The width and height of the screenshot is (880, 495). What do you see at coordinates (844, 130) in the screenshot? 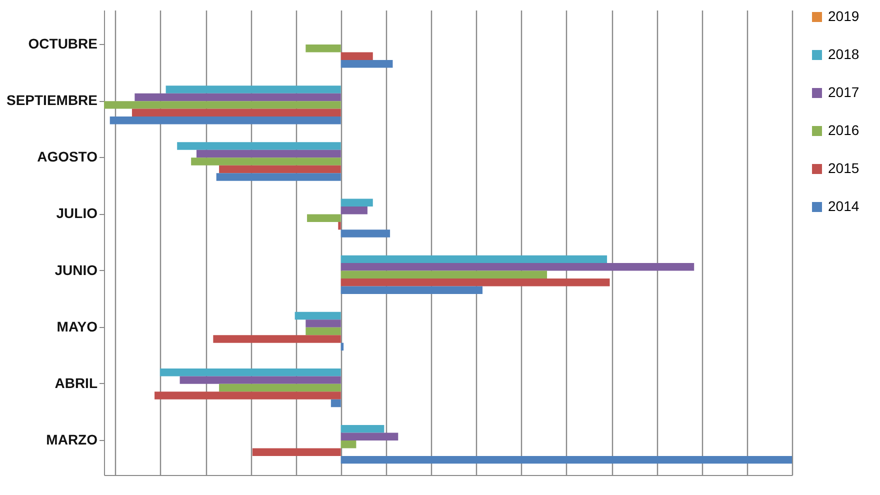
I see `legend-label: 2016` at bounding box center [844, 130].